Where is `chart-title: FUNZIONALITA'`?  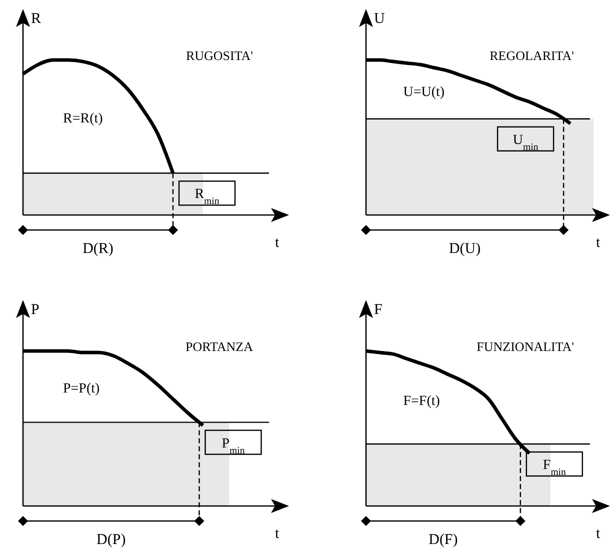
chart-title: FUNZIONALITA' is located at coordinates (525, 346).